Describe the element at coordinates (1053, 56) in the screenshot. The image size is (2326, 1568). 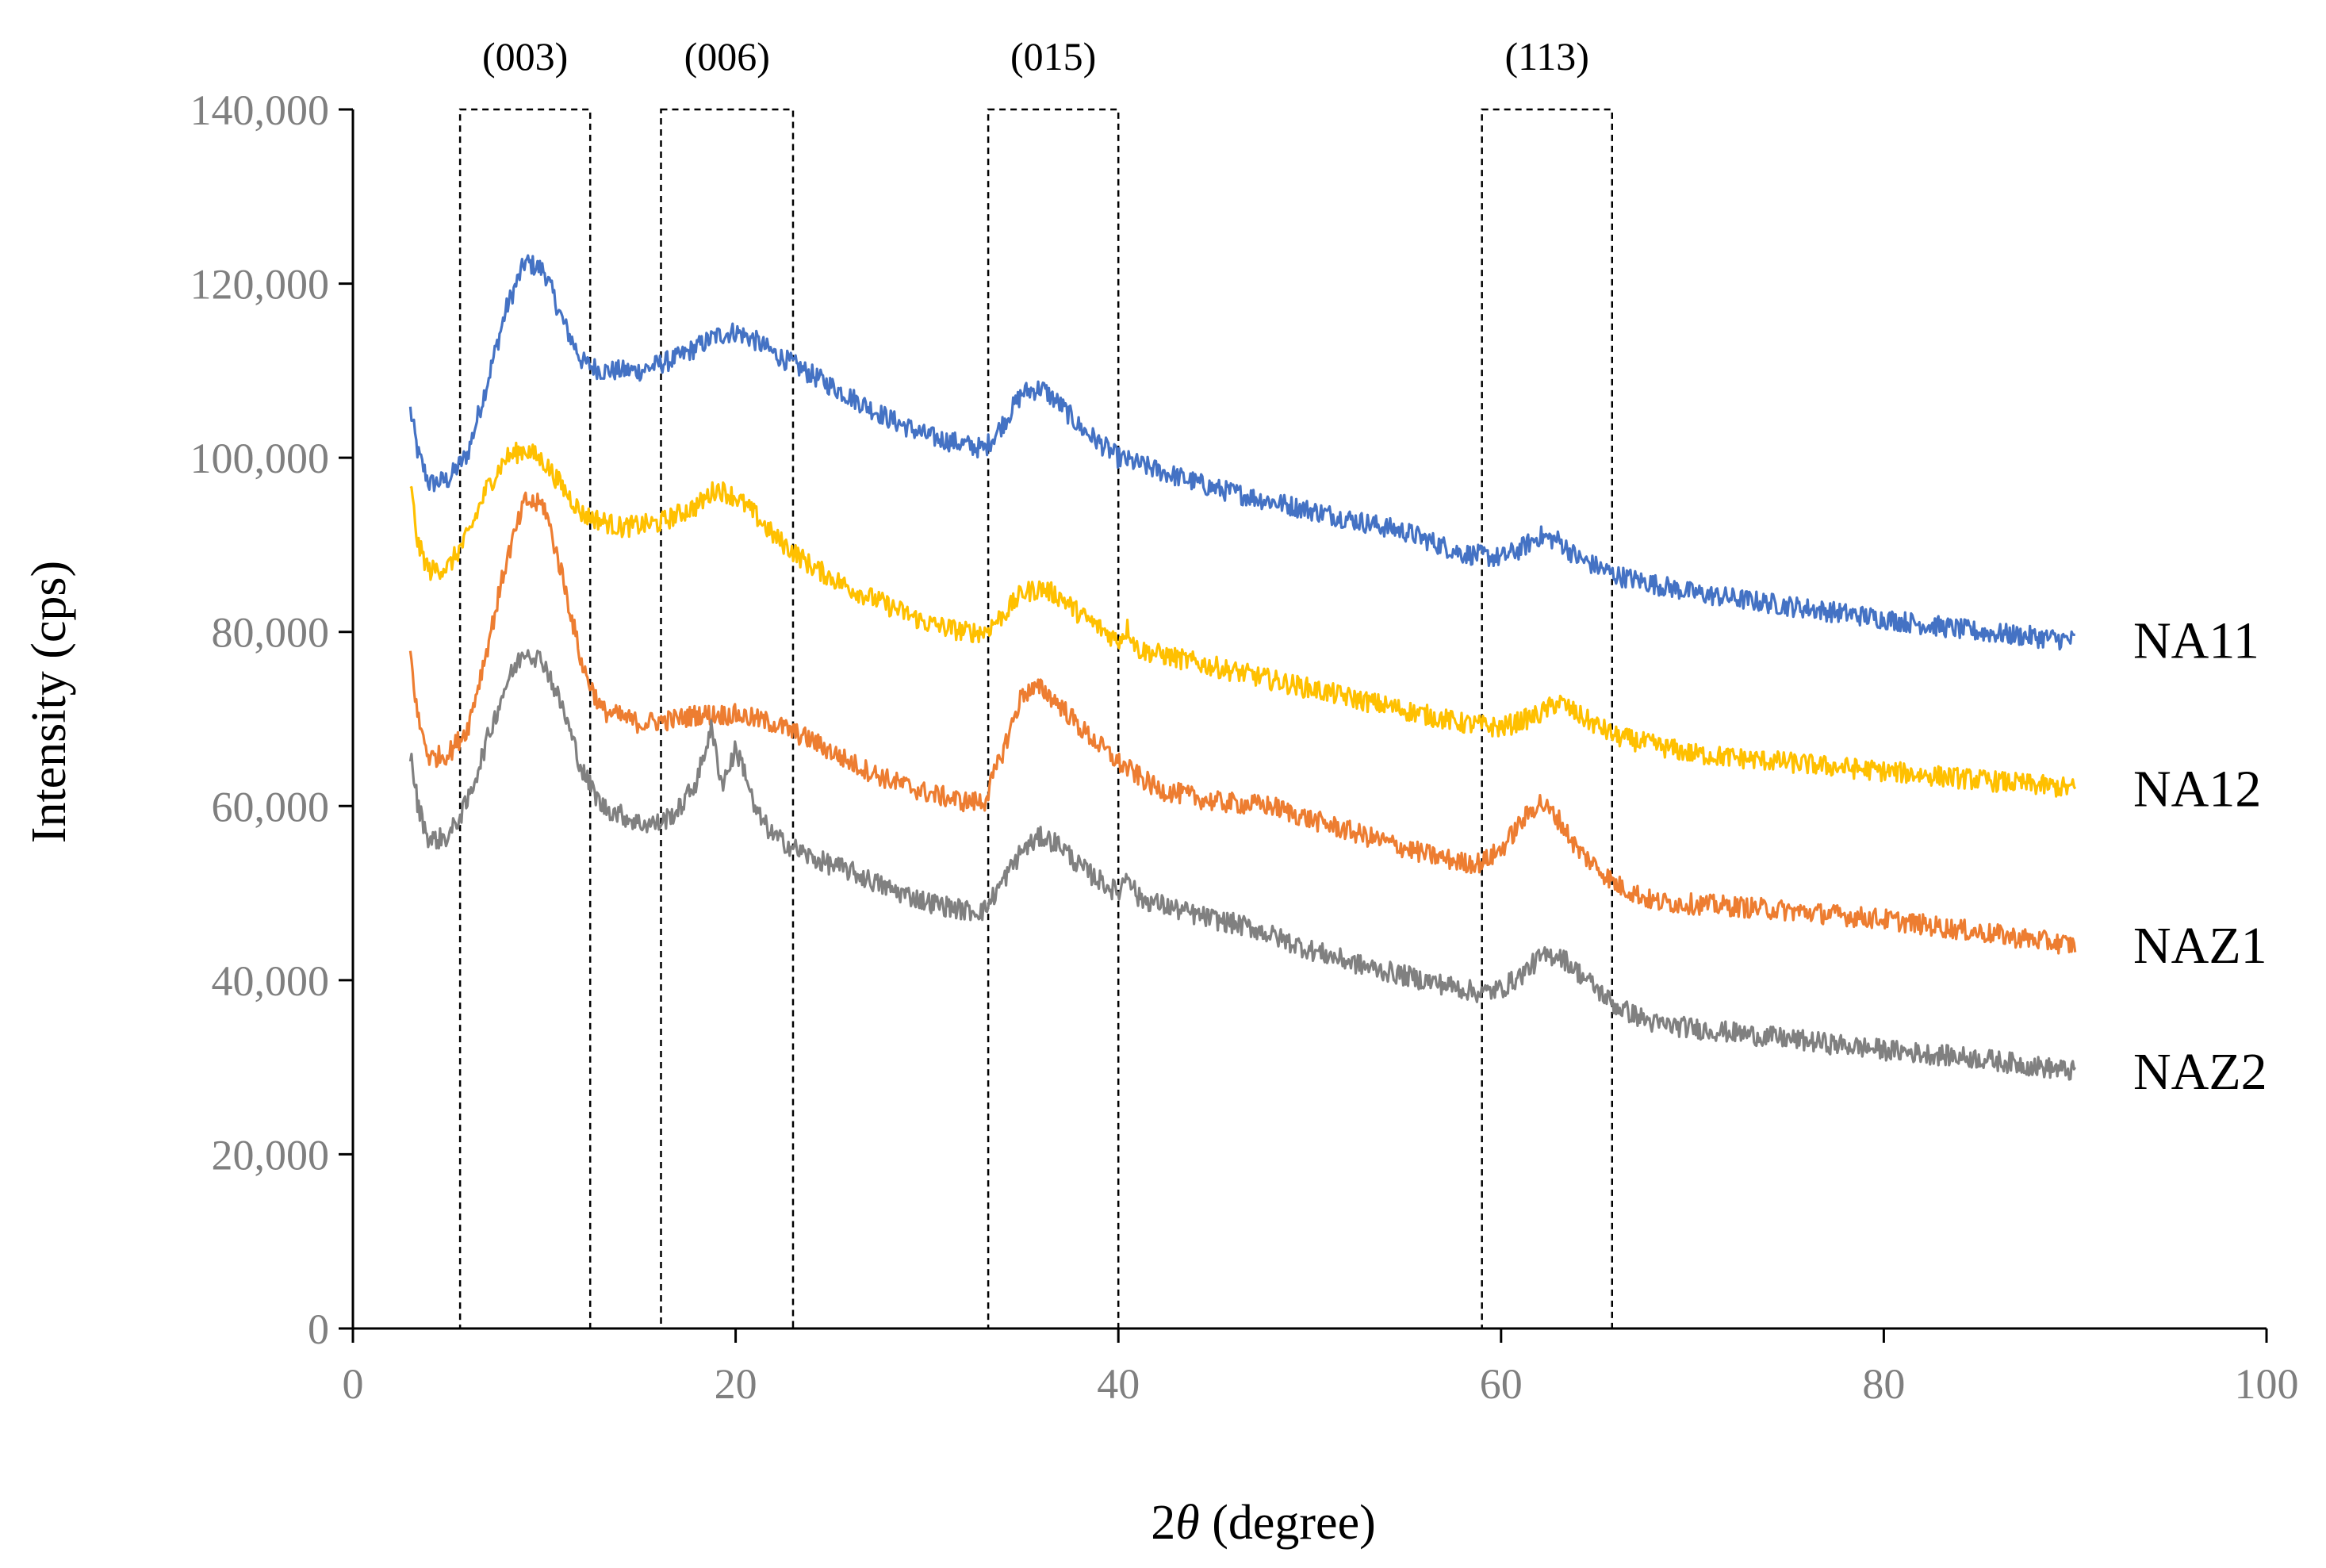
I see `peak-region-label: (015)` at that location.